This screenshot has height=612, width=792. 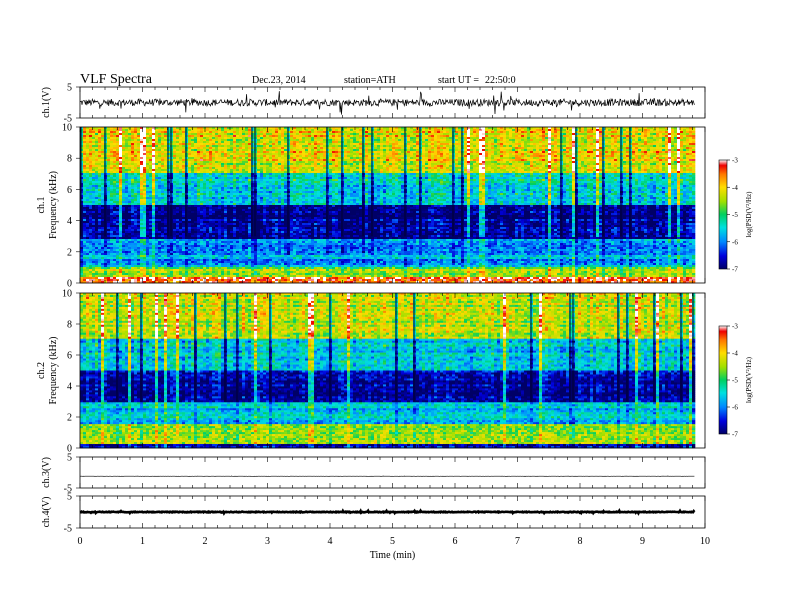 I want to click on ch1-spectrogram-ytick-label: 10, so click(x=67, y=128).